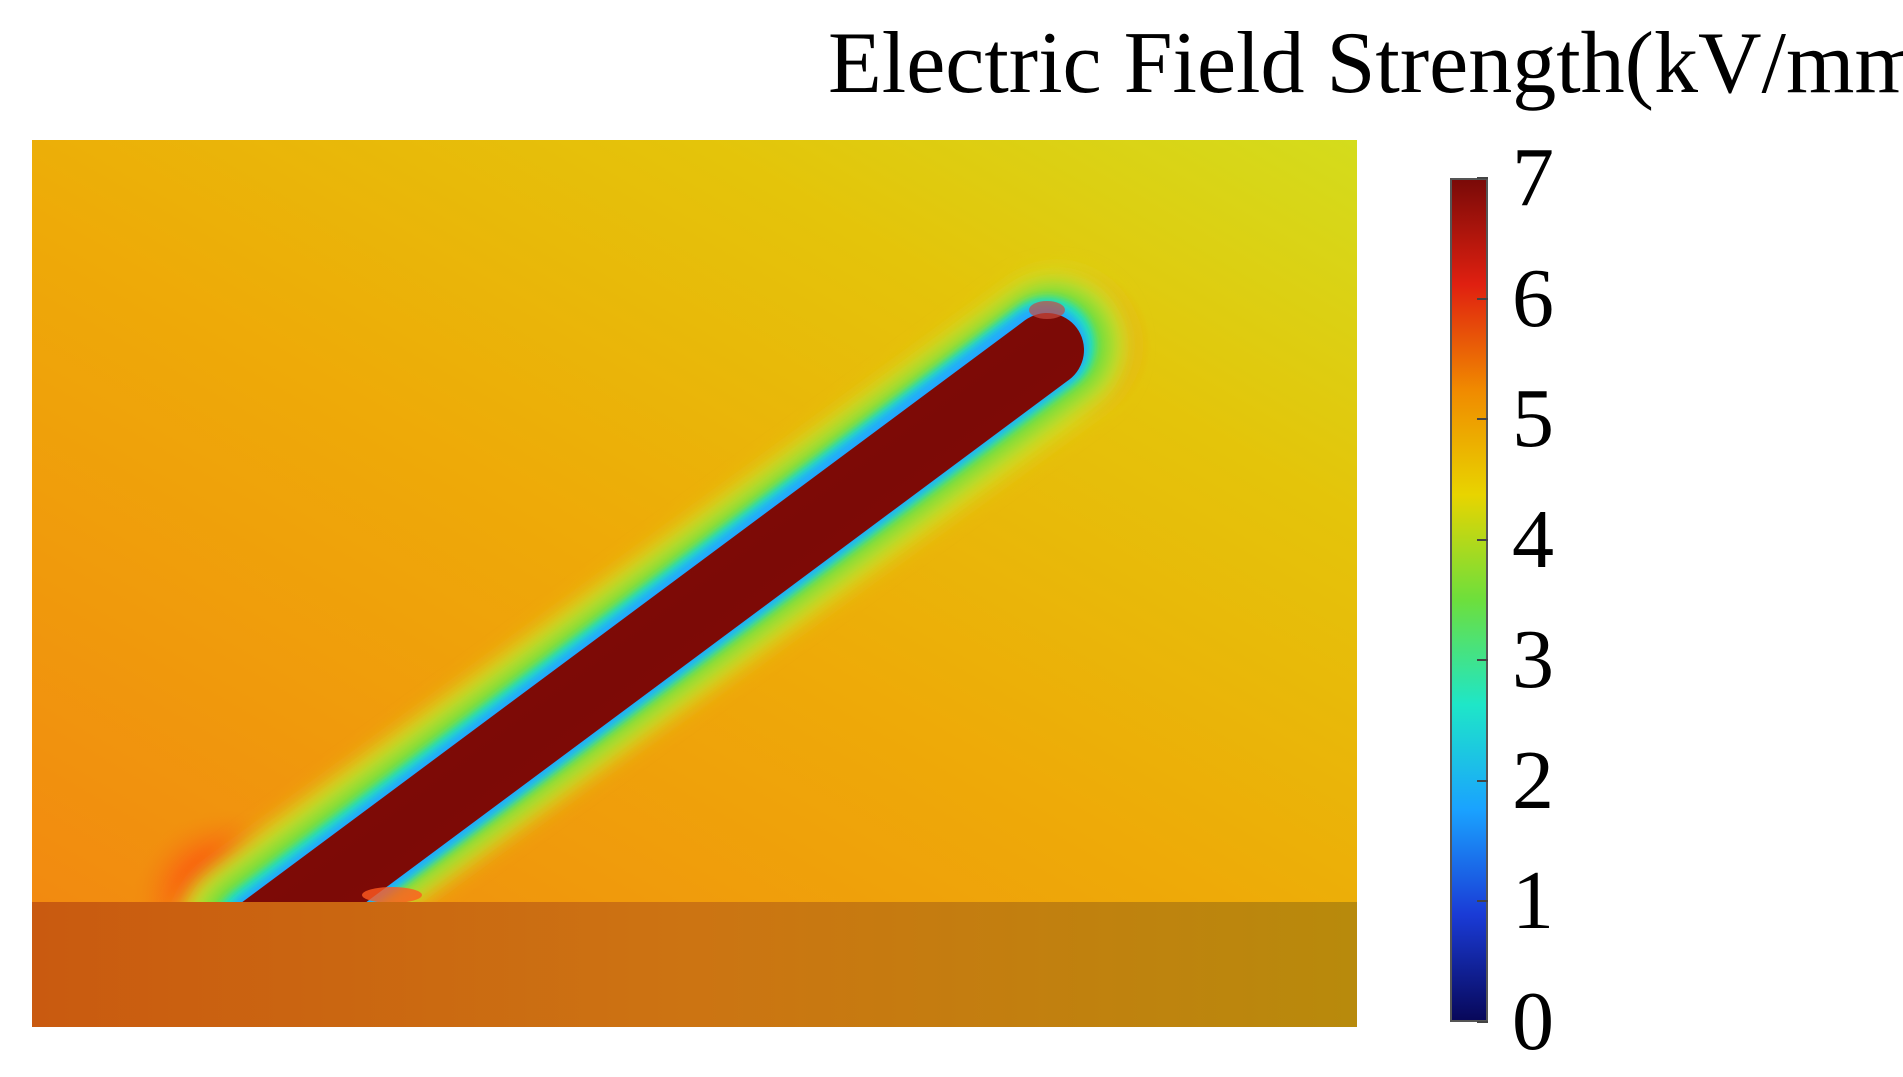 The height and width of the screenshot is (1077, 1903). I want to click on colorbar-tick-label: 7, so click(1533, 177).